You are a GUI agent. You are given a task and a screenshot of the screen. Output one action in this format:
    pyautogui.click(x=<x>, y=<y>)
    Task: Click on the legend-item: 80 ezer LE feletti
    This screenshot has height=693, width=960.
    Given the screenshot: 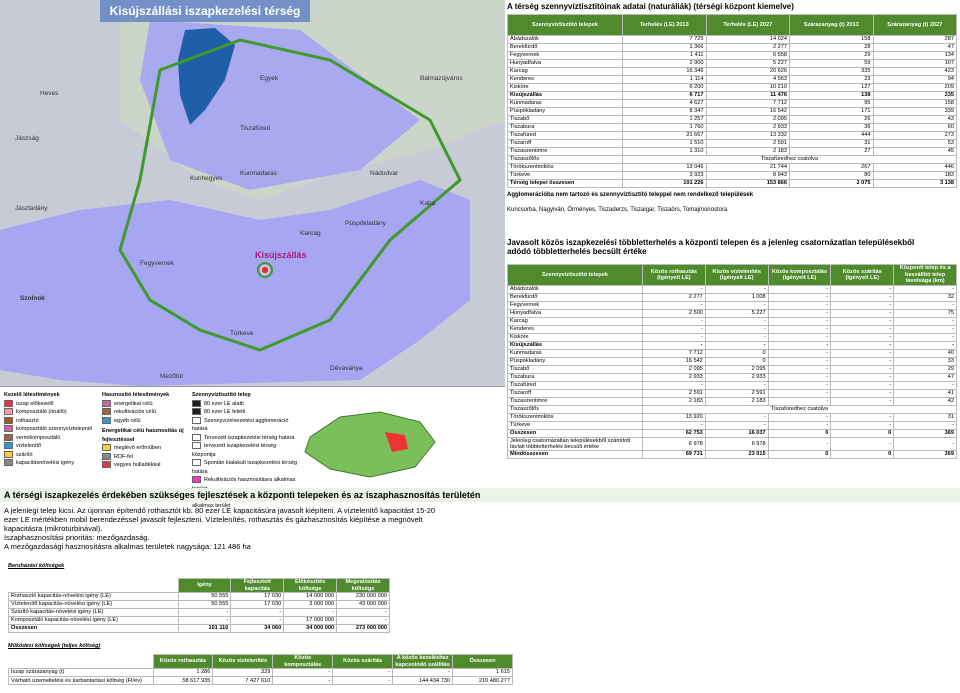 What is the action you would take?
    pyautogui.click(x=244, y=412)
    